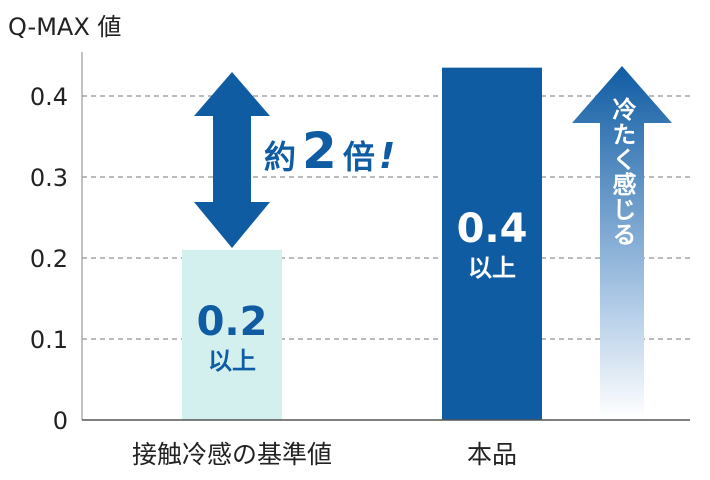 The height and width of the screenshot is (480, 710). I want to click on cool-arrow-text: 冷たく感じる, so click(622, 171).